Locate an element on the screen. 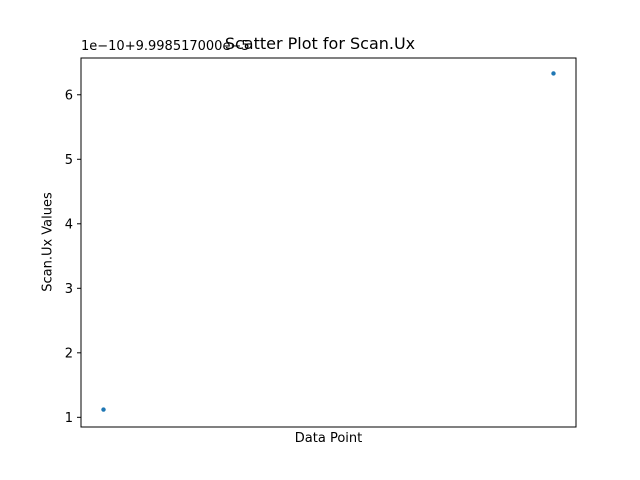  y-tick-label: 3 is located at coordinates (69, 289).